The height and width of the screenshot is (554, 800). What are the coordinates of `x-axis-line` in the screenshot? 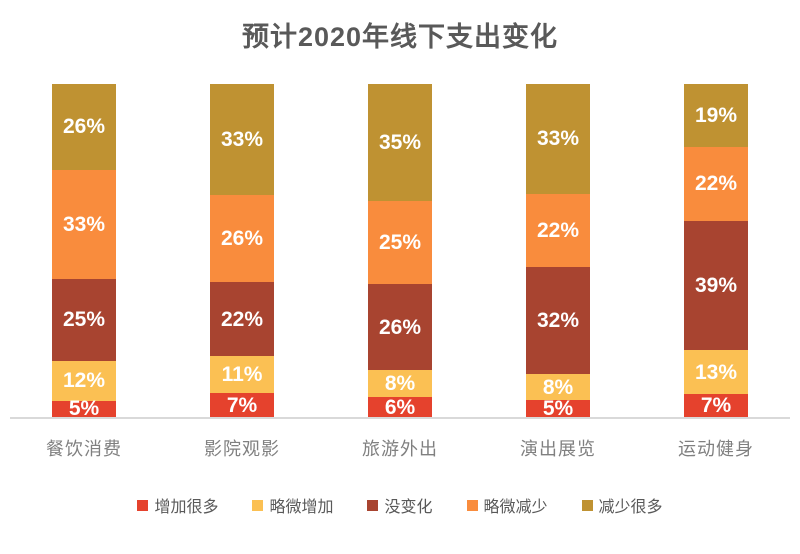 It's located at (400, 418).